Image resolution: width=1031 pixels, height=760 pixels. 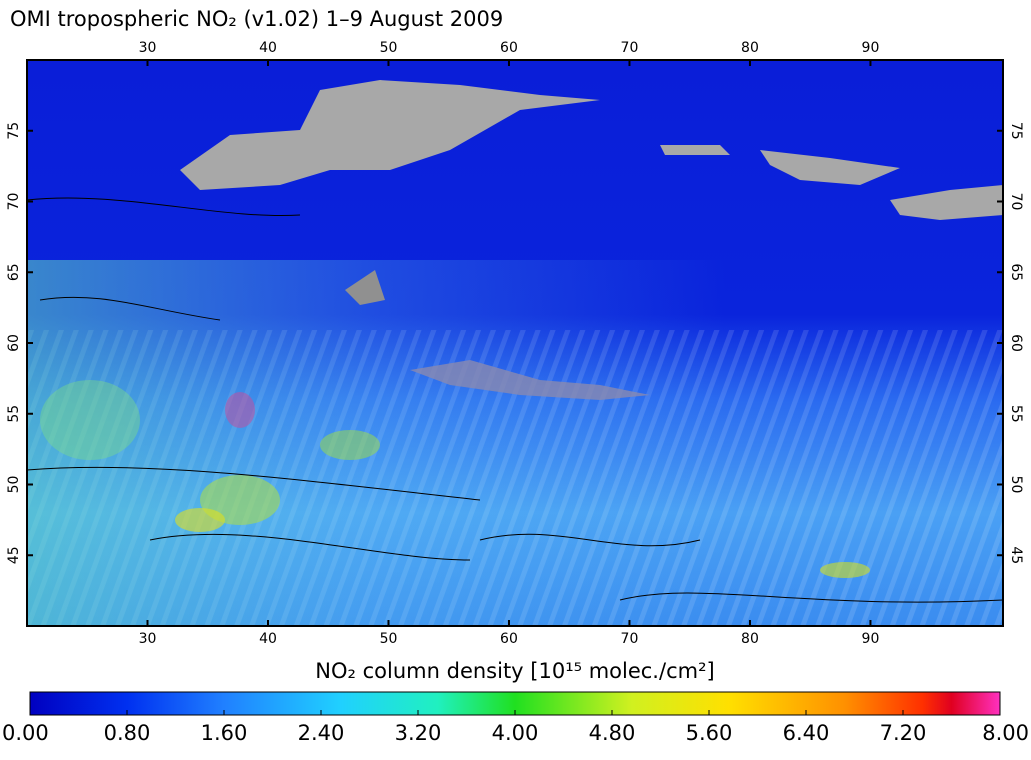 I want to click on colorbar-tick-label: 0.80, so click(x=127, y=733).